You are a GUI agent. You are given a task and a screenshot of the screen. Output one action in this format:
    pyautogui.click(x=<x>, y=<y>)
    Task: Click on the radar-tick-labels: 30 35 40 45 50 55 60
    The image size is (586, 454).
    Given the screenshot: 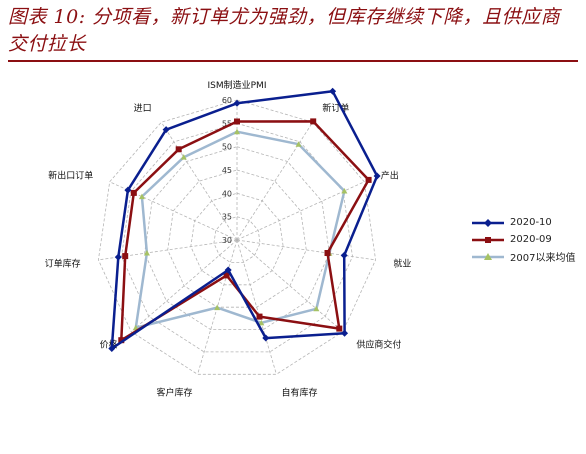 What is the action you would take?
    pyautogui.click(x=227, y=170)
    